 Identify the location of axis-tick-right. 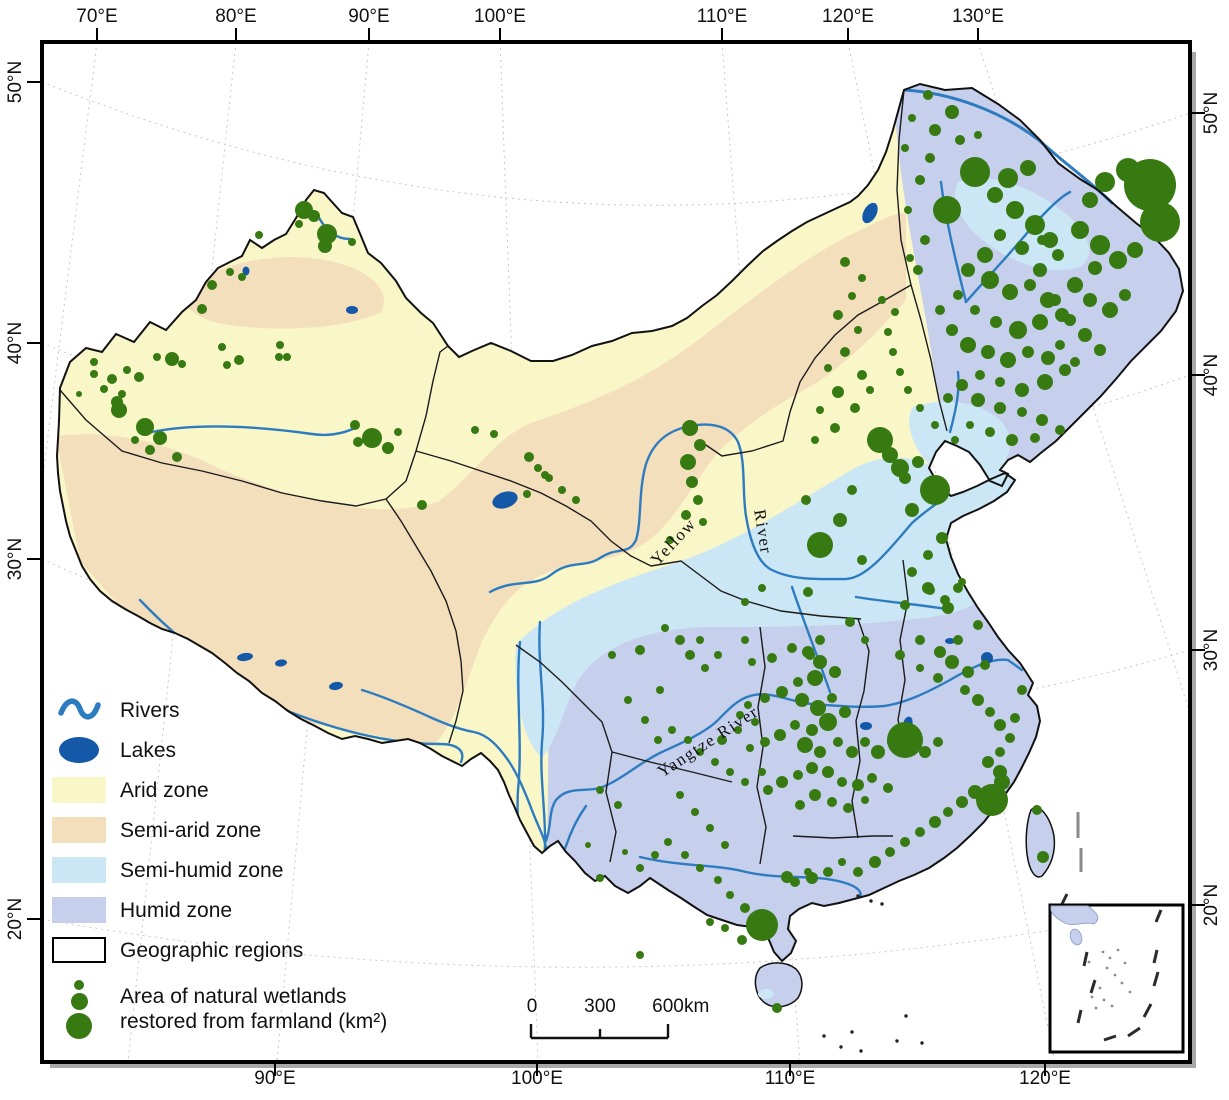
(1197, 905).